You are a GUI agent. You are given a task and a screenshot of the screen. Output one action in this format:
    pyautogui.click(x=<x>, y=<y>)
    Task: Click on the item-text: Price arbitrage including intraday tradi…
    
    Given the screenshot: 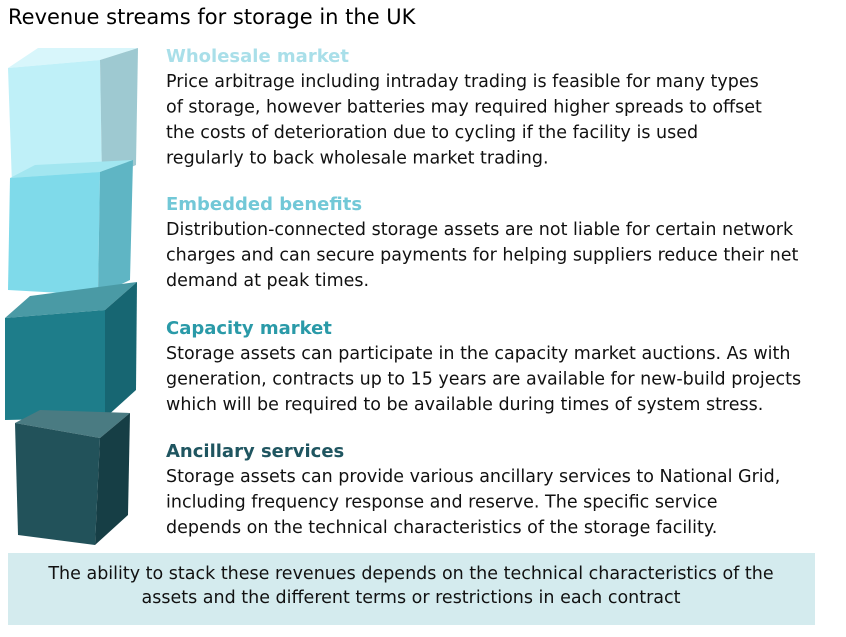 What is the action you would take?
    pyautogui.click(x=462, y=82)
    